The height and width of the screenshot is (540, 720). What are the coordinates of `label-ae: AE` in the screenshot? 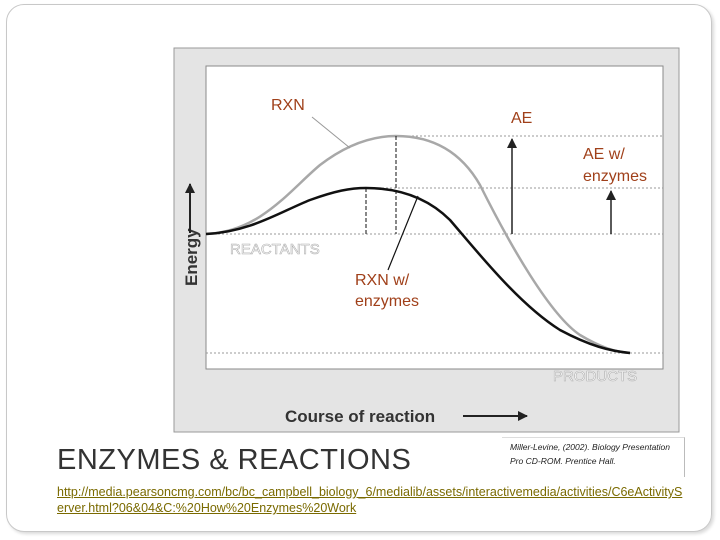 It's located at (521, 118).